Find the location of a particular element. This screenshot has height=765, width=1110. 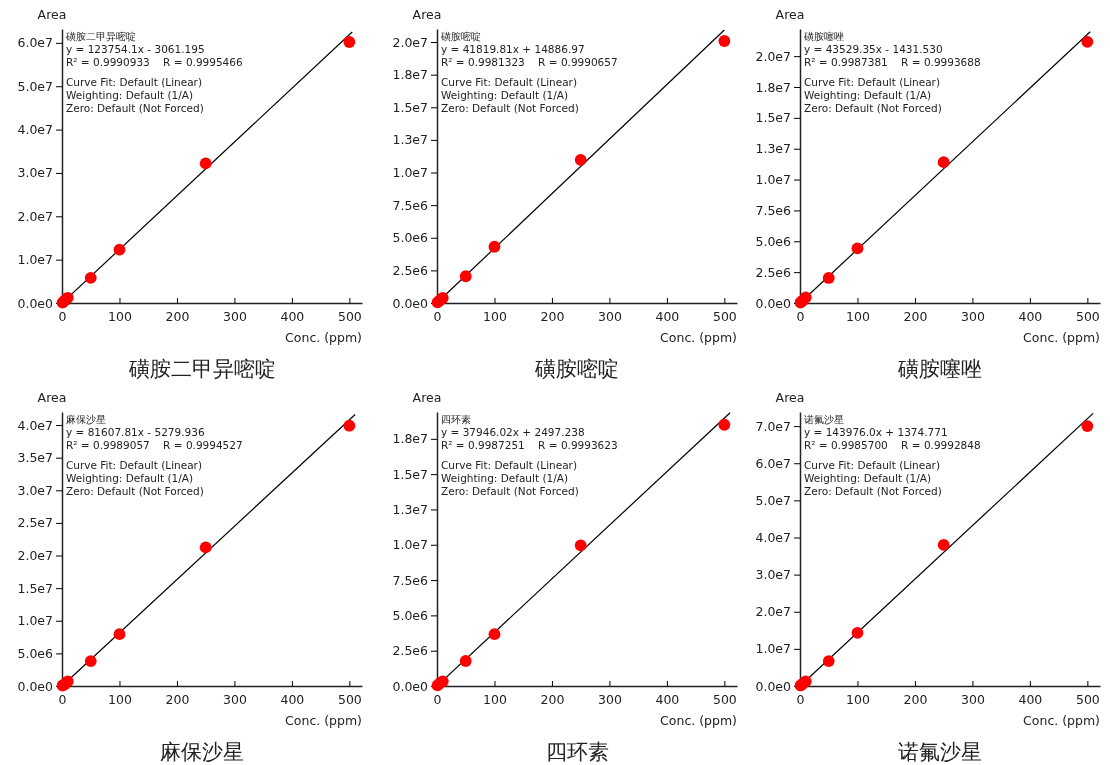

y-tick-label: 2.5e6 is located at coordinates (410, 651).